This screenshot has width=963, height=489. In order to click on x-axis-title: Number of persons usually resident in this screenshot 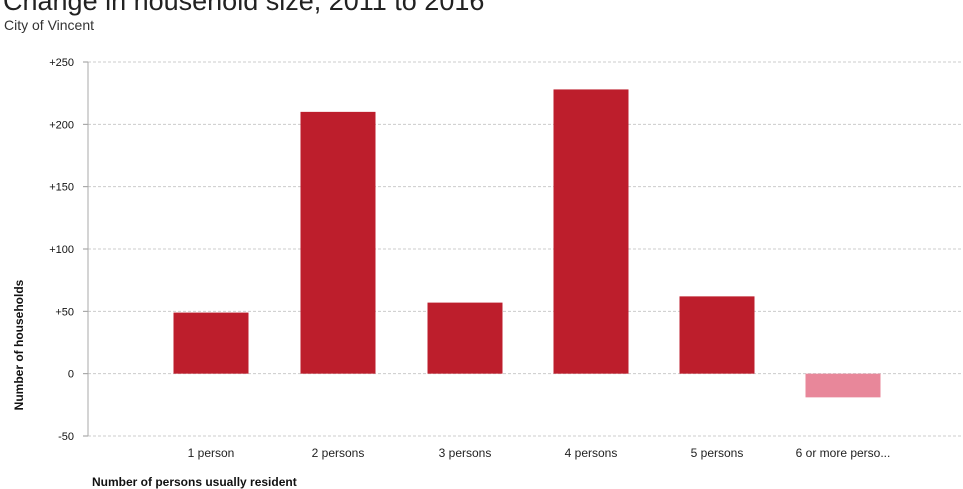, I will do `click(194, 482)`.